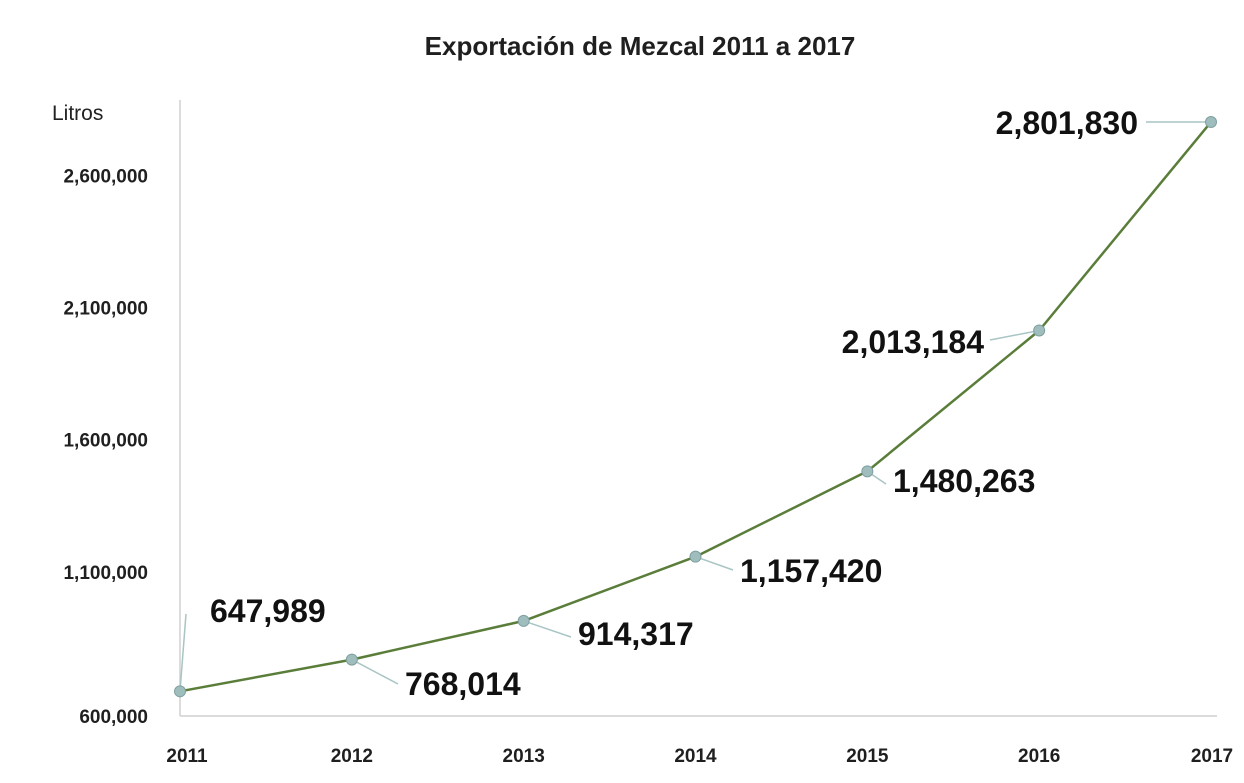 This screenshot has height=783, width=1244. Describe the element at coordinates (964, 481) in the screenshot. I see `data-label: 1,480,263` at that location.